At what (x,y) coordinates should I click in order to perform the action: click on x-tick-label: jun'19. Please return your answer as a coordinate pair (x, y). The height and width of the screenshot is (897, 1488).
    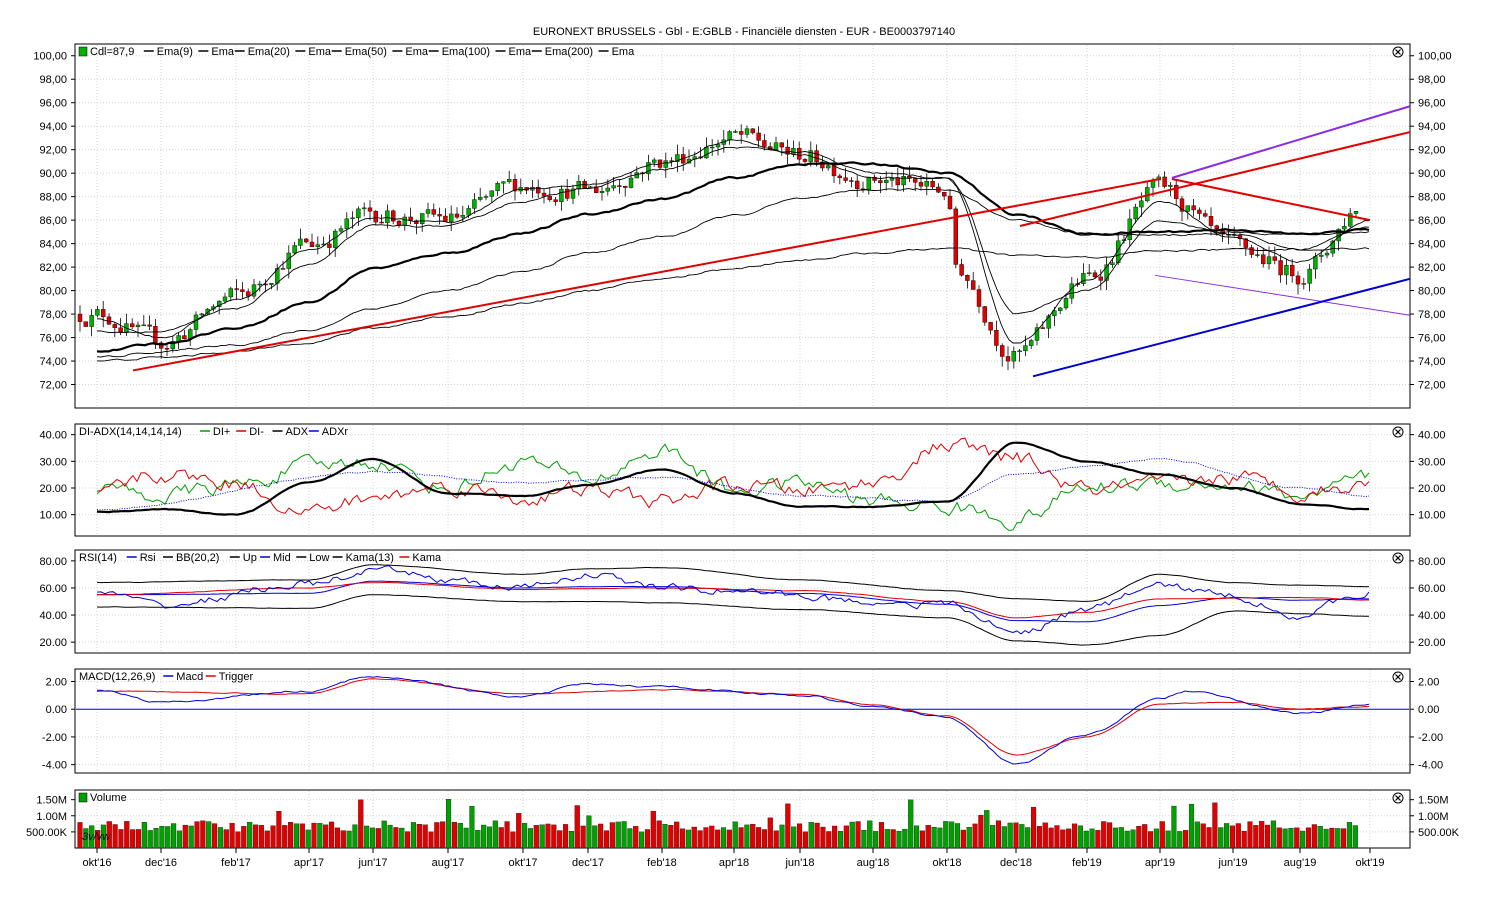
    Looking at the image, I should click on (1232, 863).